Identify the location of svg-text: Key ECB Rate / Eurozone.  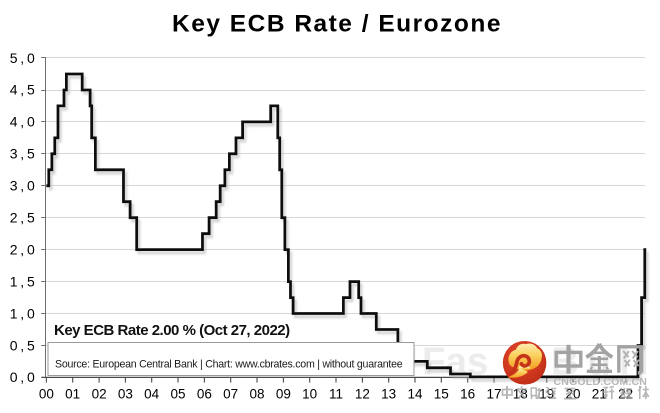
(337, 24).